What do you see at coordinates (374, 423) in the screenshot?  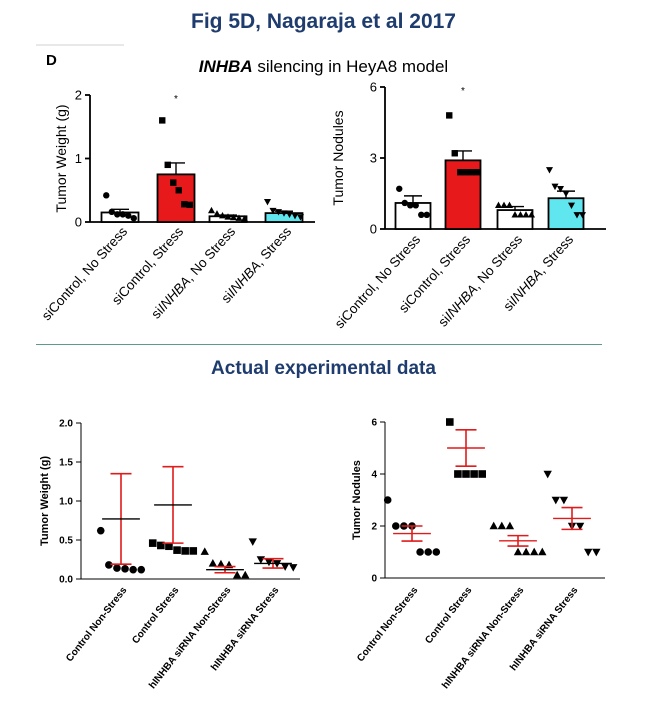 I see `y-tick-label: 6` at bounding box center [374, 423].